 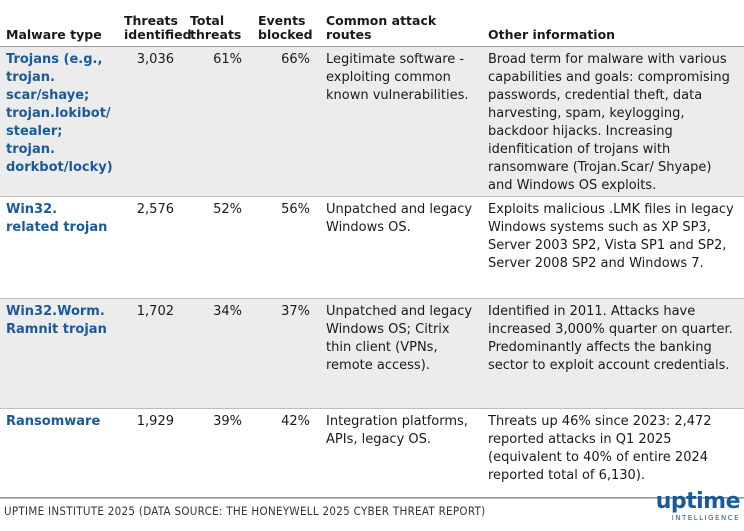 What do you see at coordinates (218, 353) in the screenshot?
I see `total-threats-cell: 34%` at bounding box center [218, 353].